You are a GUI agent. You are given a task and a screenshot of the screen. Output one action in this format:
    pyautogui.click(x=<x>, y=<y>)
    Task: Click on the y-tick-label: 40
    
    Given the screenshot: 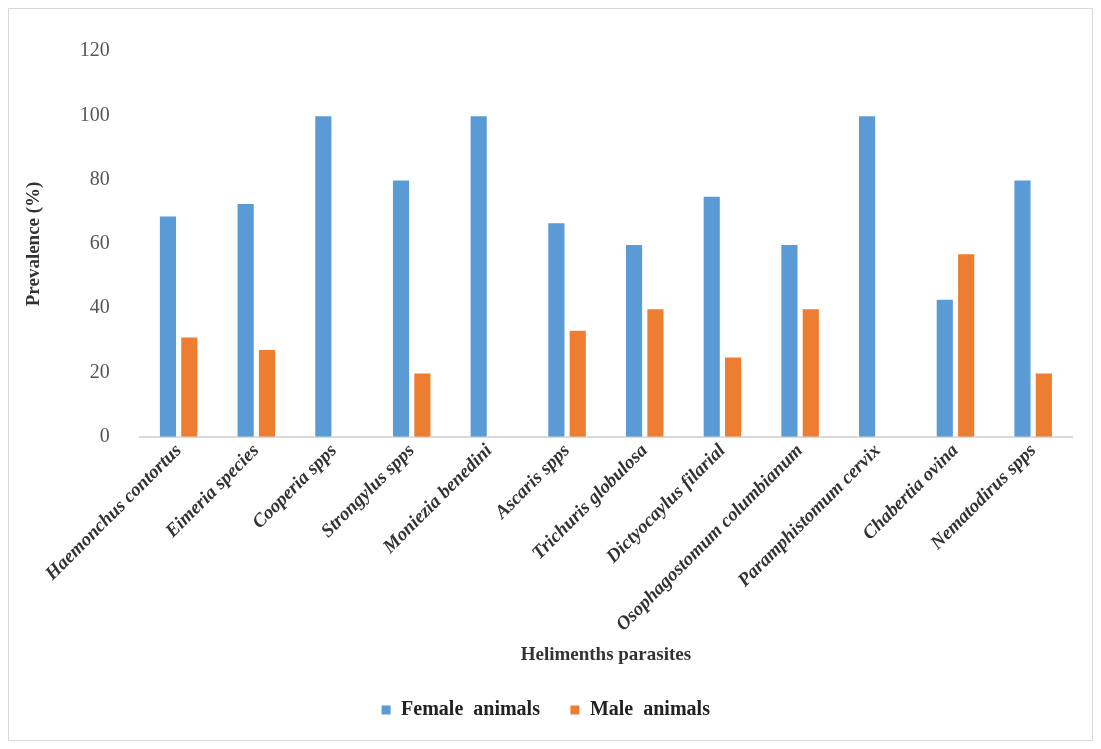 What is the action you would take?
    pyautogui.click(x=99, y=306)
    